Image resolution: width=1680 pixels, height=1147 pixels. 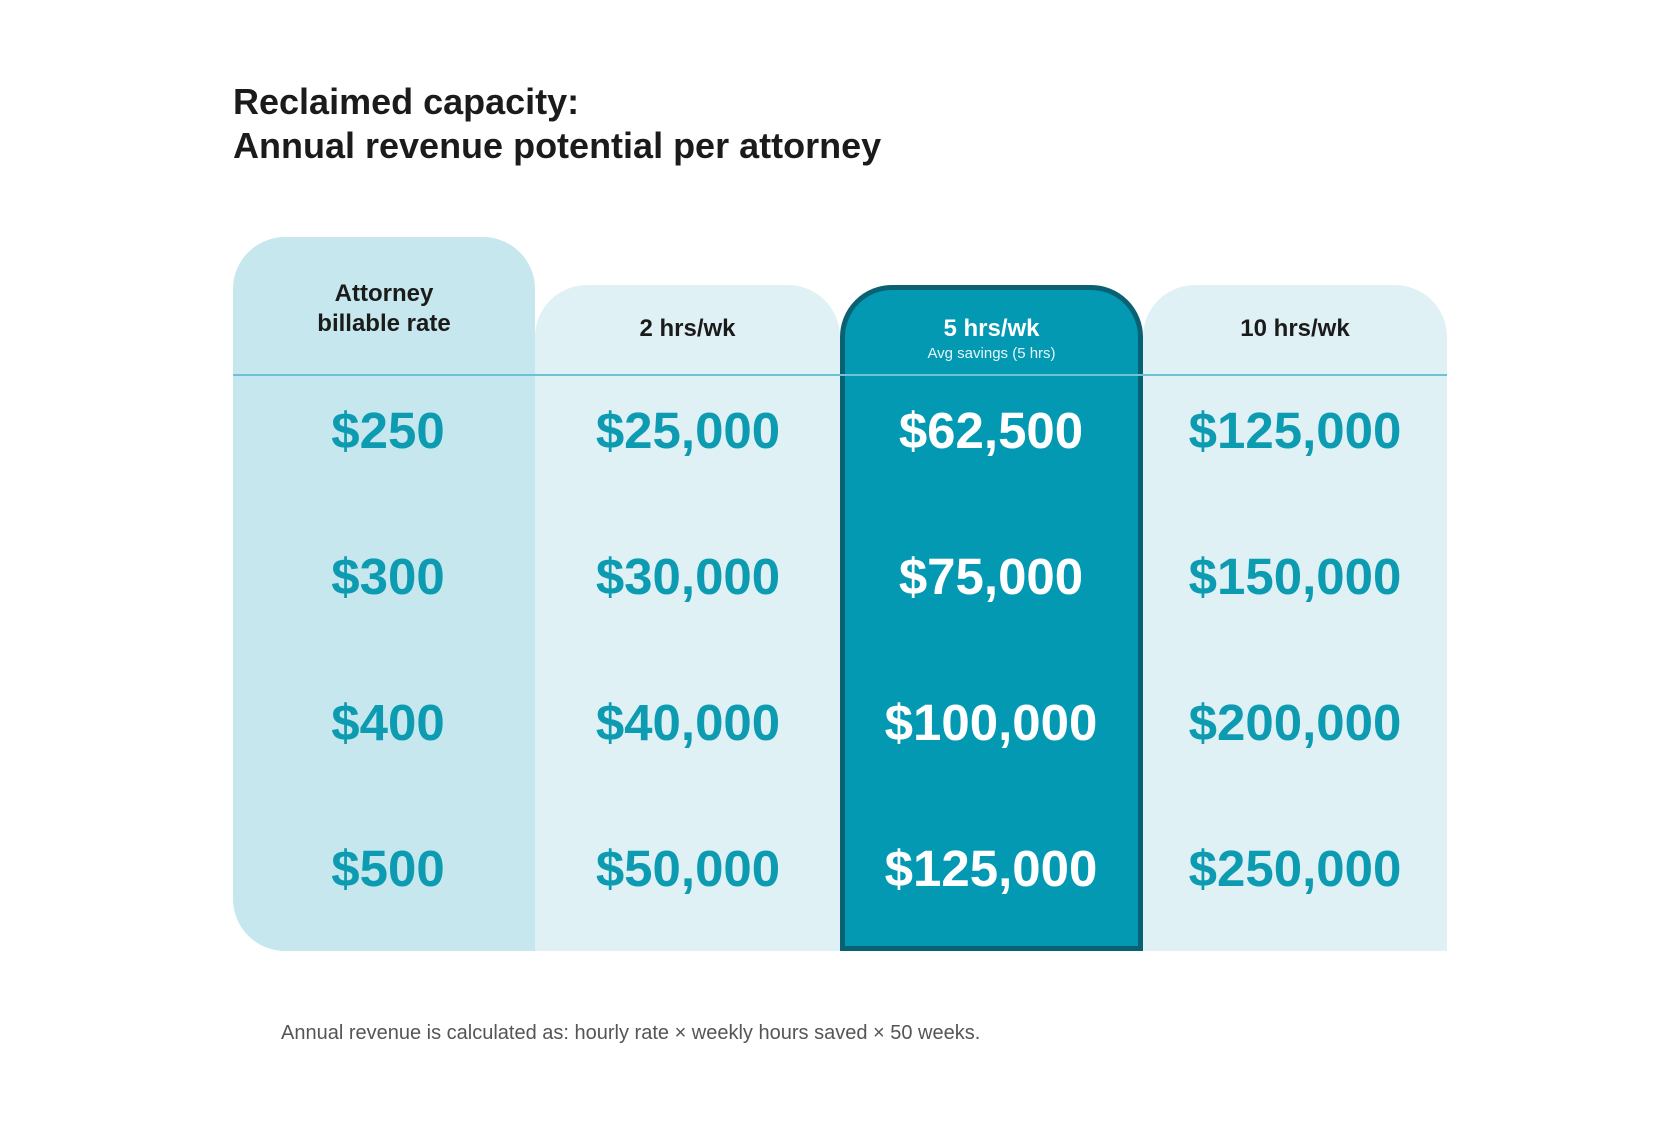 What do you see at coordinates (991, 328) in the screenshot?
I see `column-header: 5 hrs/wk` at bounding box center [991, 328].